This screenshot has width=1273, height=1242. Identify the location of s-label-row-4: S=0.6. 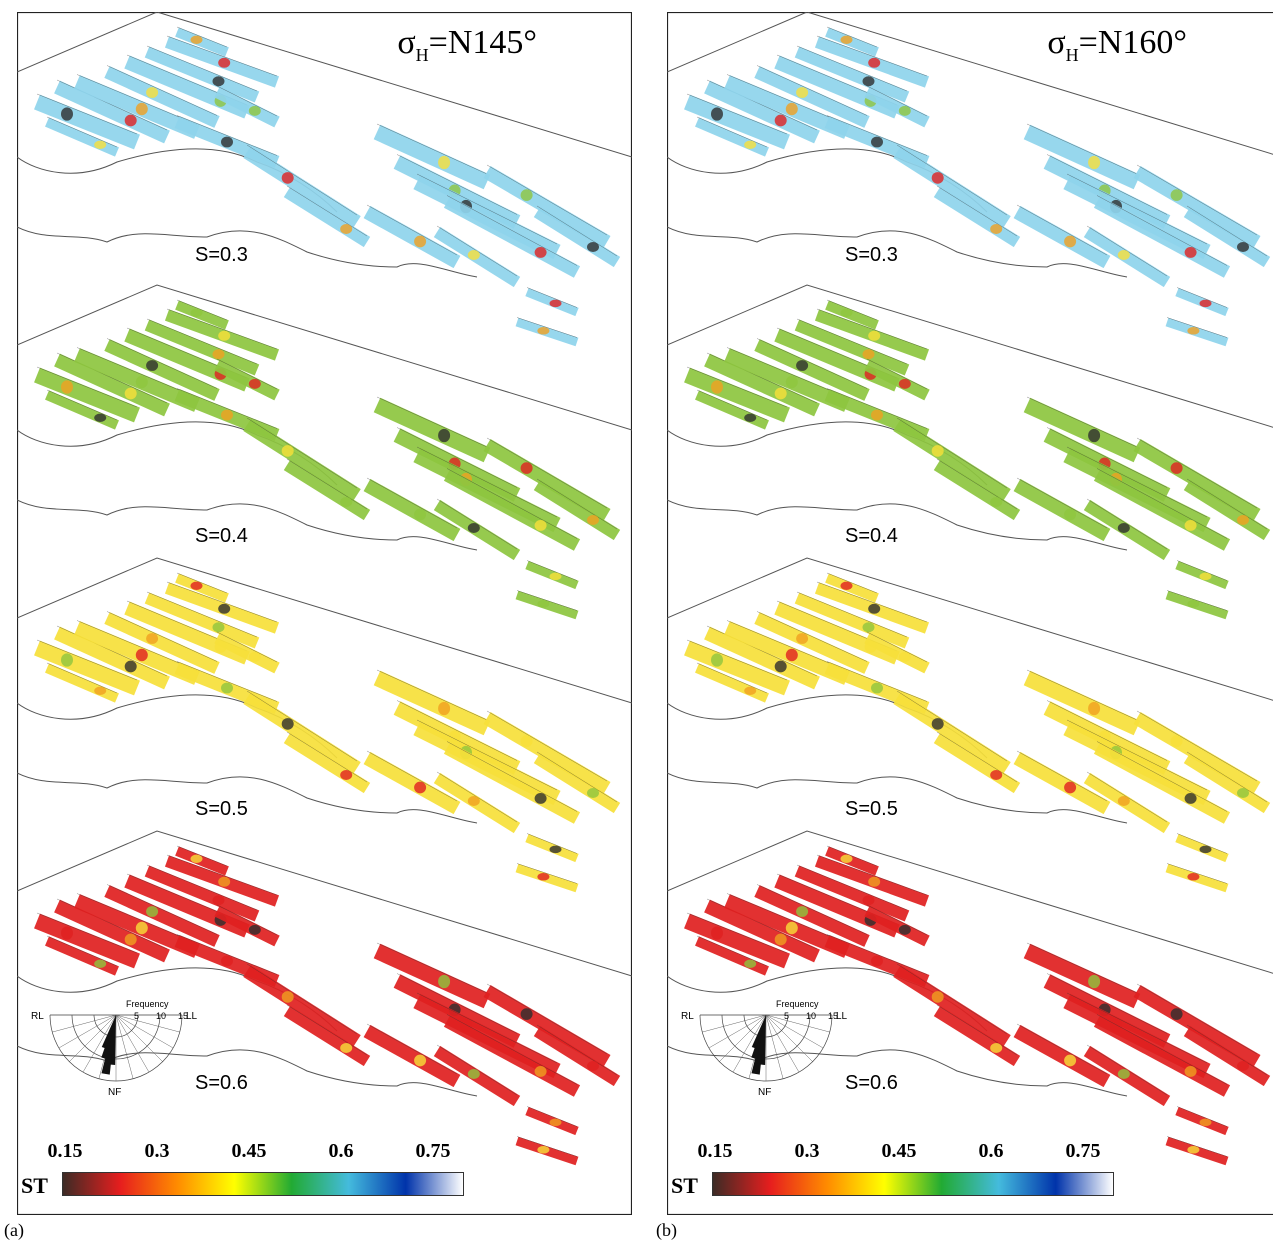
(221, 1083).